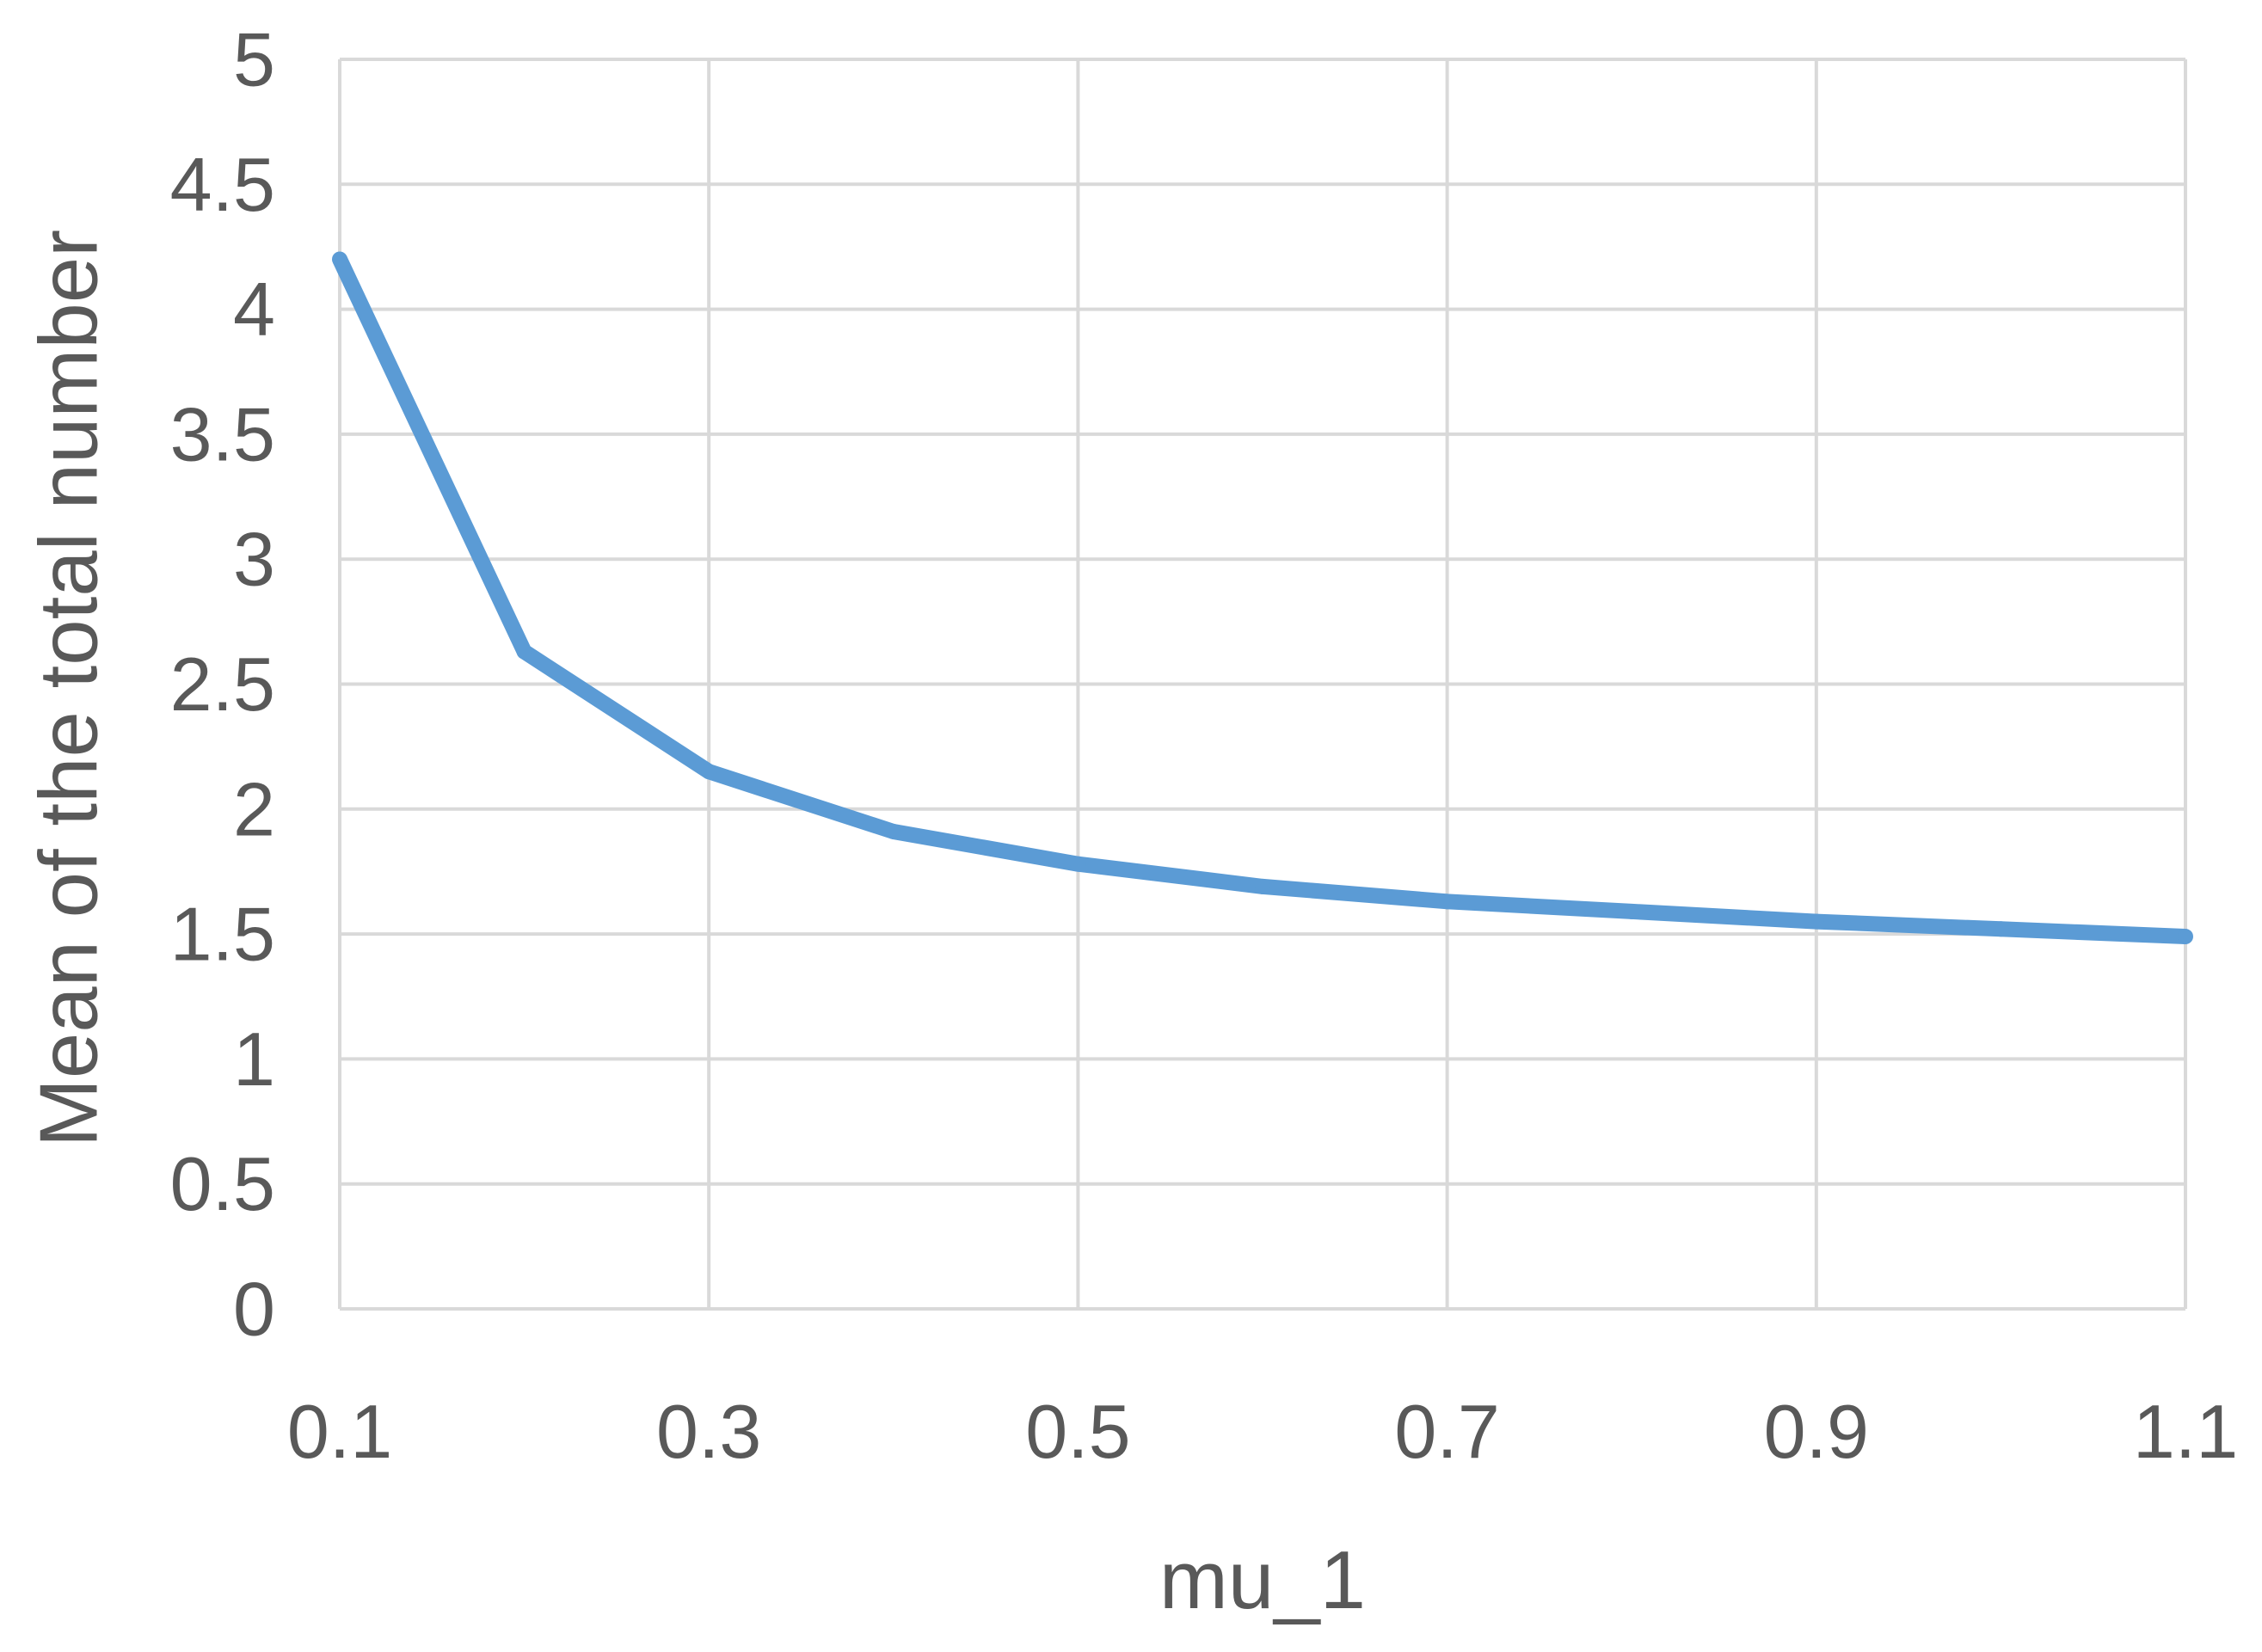 This screenshot has height=1652, width=2262. Describe the element at coordinates (708, 1431) in the screenshot. I see `x-tick-label: 0.3` at that location.